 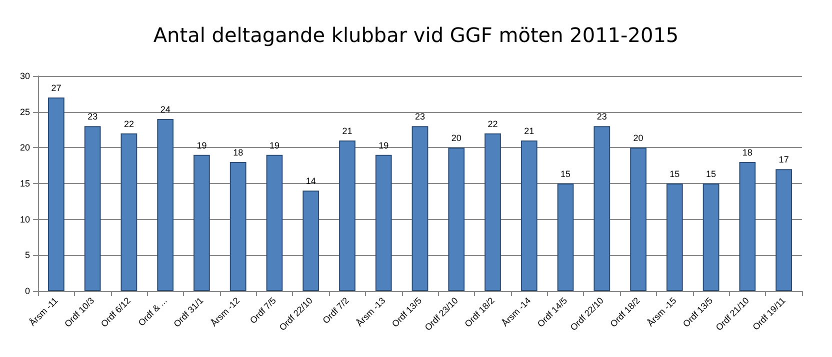 What do you see at coordinates (27, 255) in the screenshot?
I see `y-tick-label: 5` at bounding box center [27, 255].